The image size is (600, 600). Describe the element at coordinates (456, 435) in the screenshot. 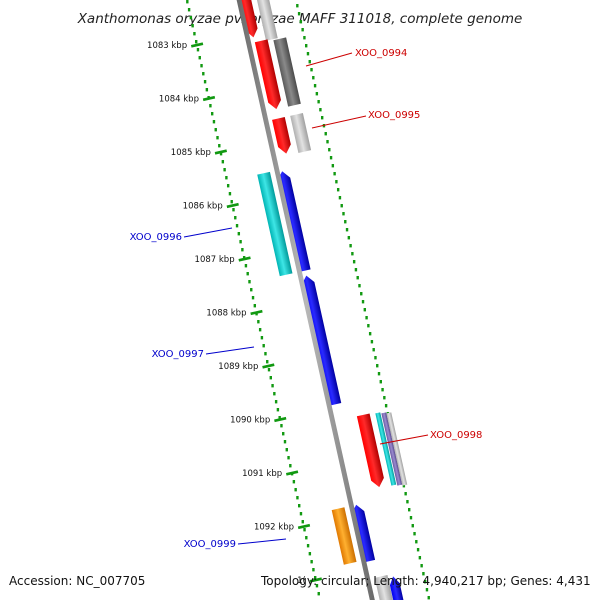

I see `gene-label-xoo-0998: XOO_0998` at that location.